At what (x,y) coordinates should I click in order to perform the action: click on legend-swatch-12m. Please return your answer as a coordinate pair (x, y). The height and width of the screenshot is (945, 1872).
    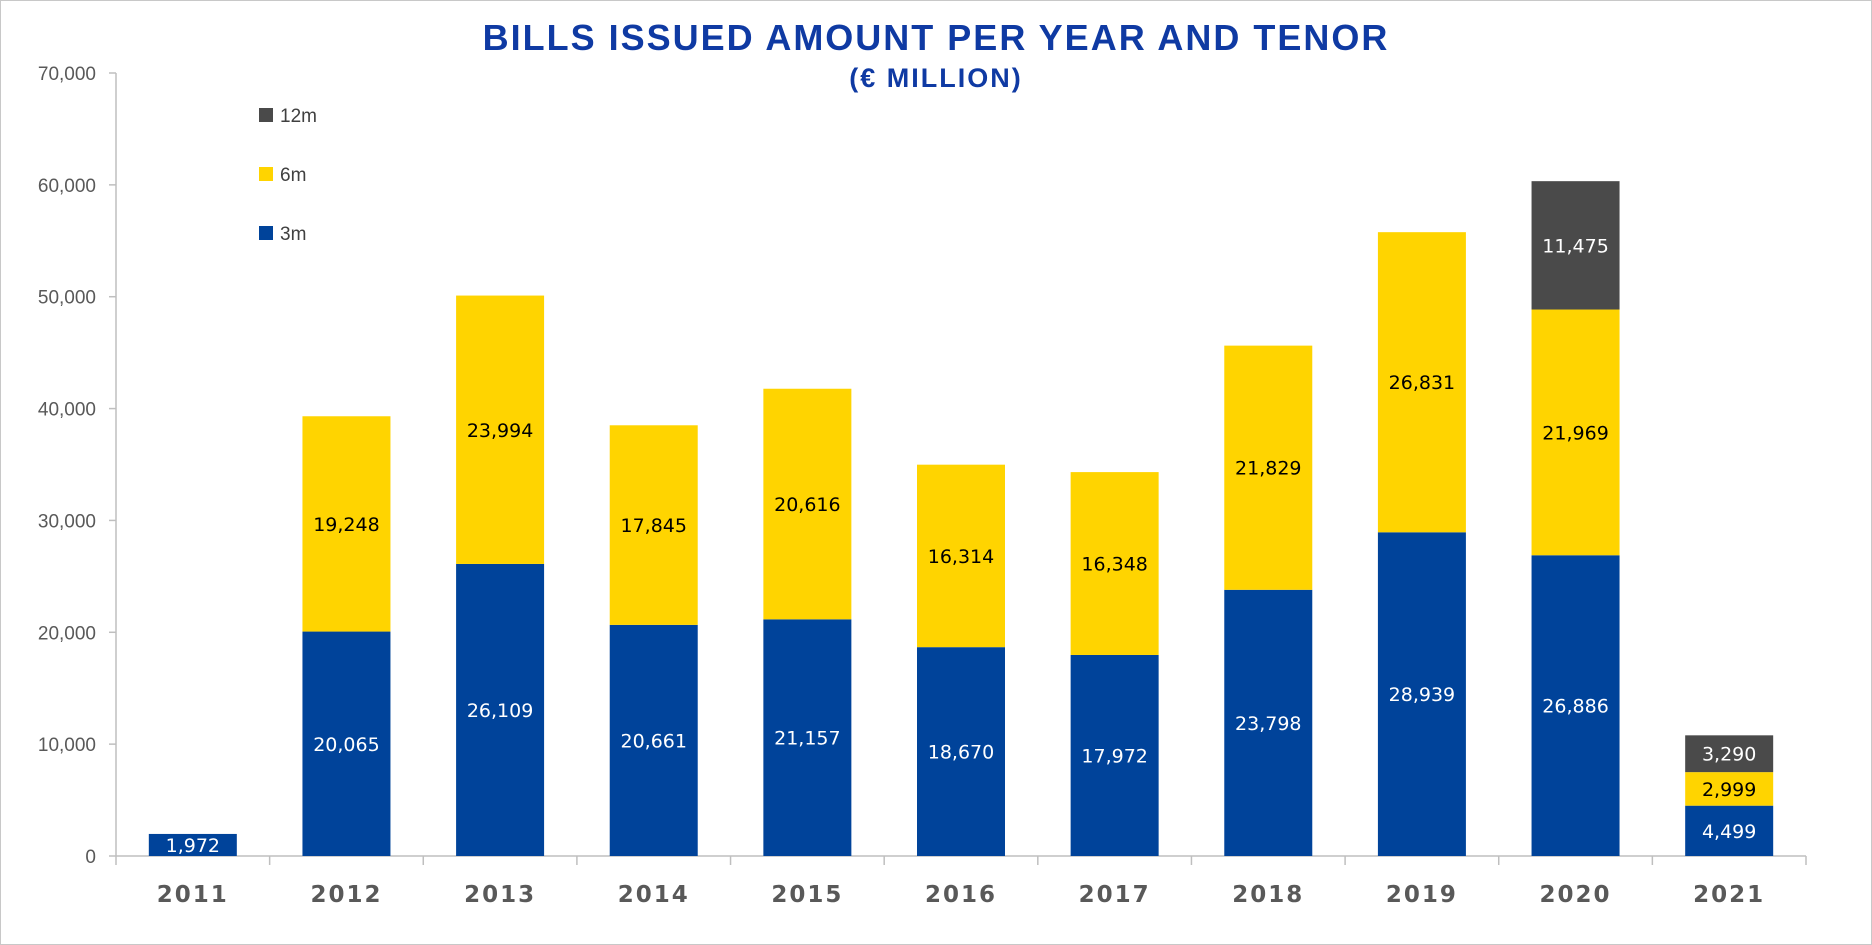
    Looking at the image, I should click on (266, 115).